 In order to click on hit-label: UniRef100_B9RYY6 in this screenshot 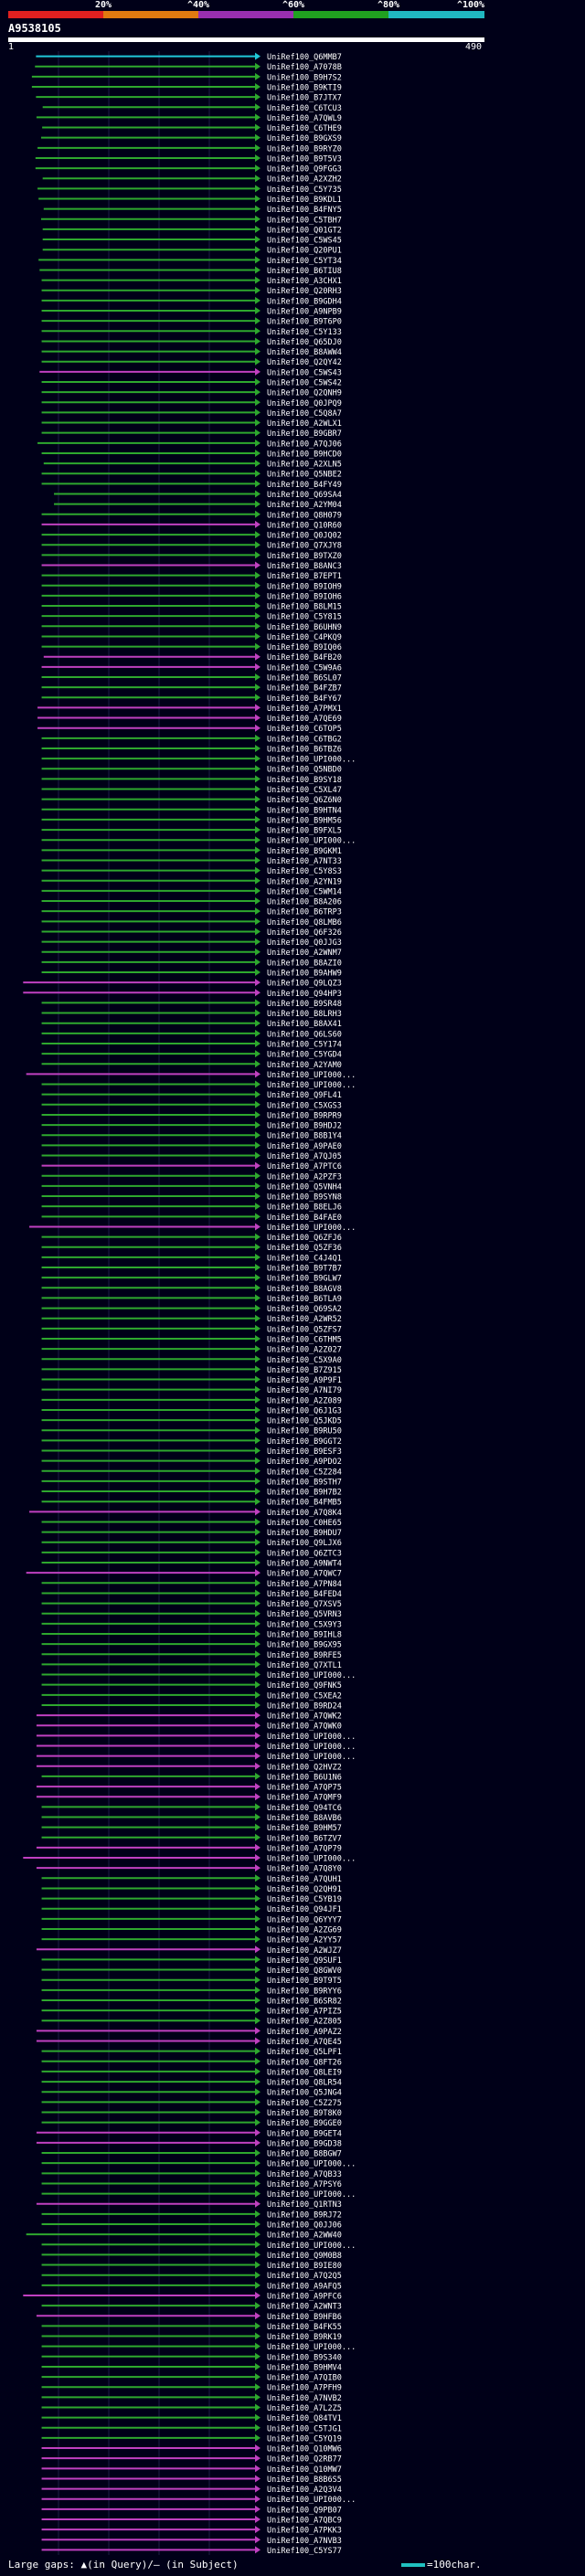, I will do `click(304, 1991)`.